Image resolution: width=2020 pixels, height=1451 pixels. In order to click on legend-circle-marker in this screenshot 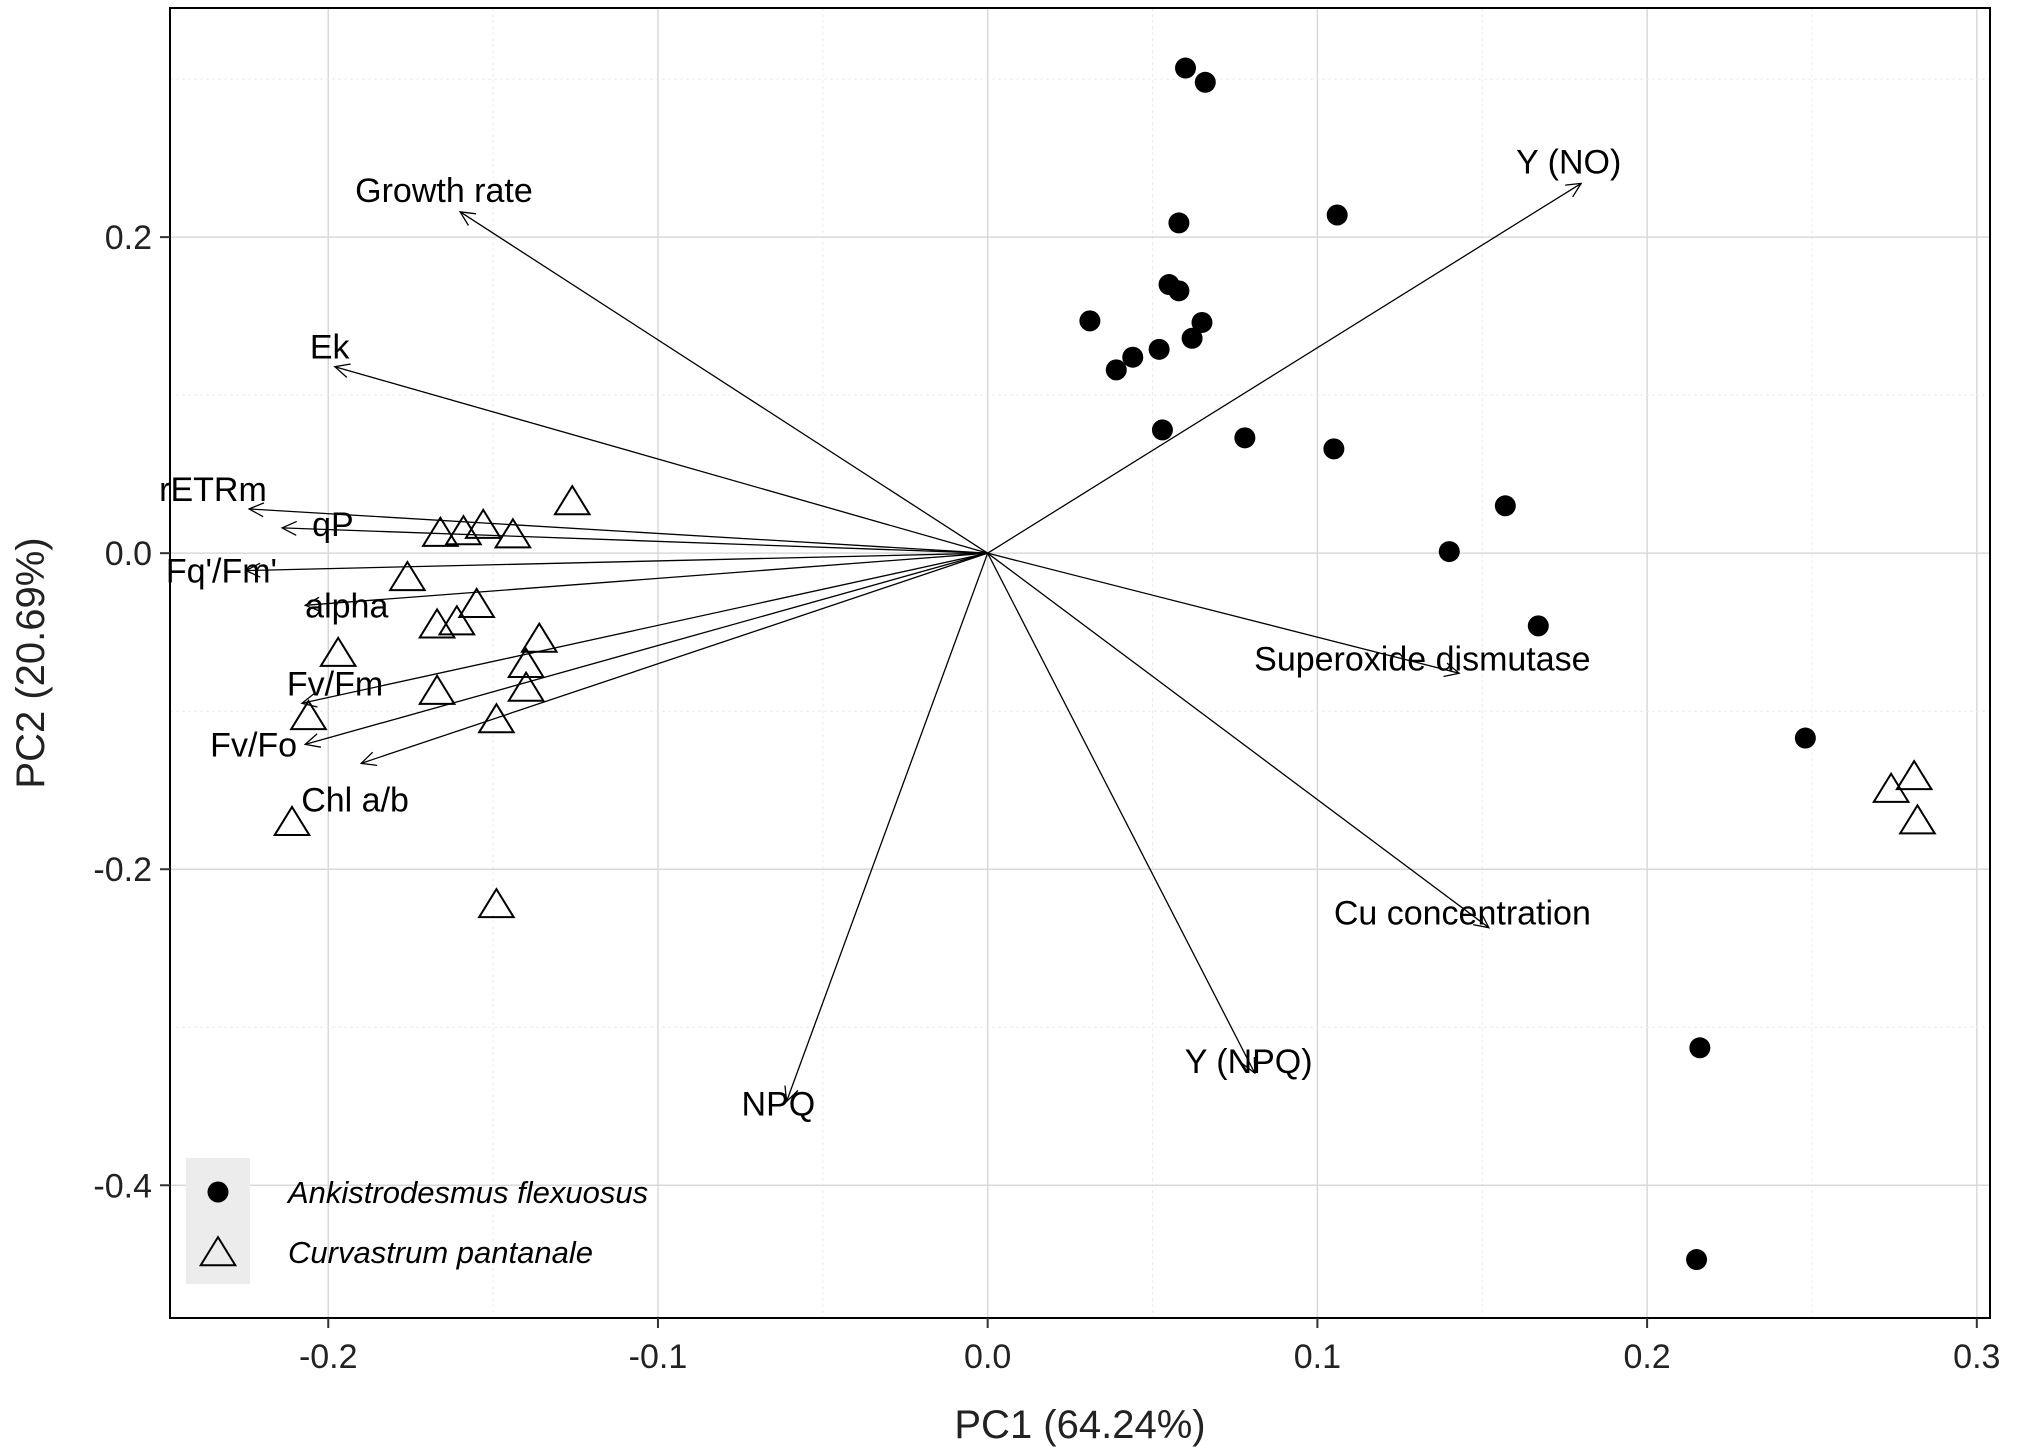, I will do `click(218, 1192)`.